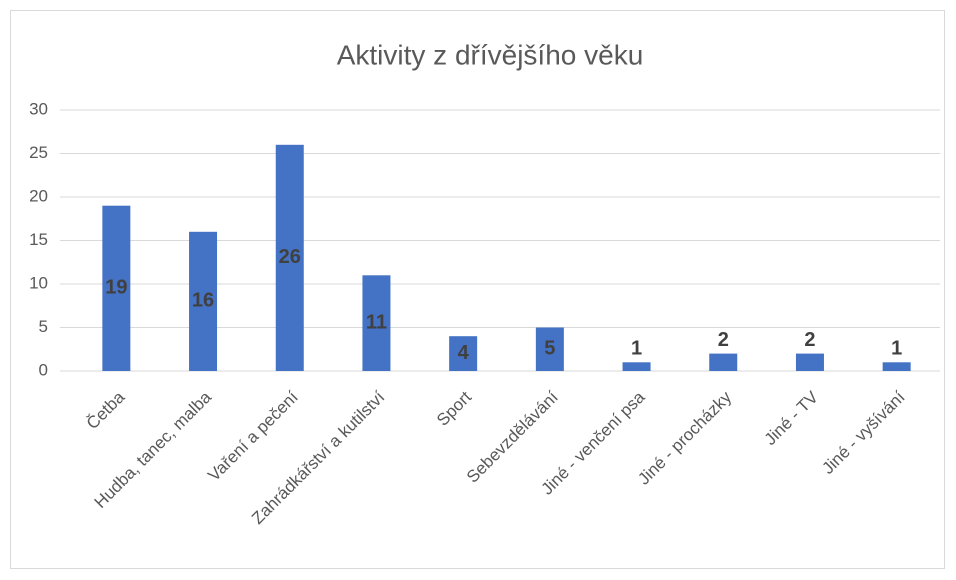 This screenshot has height=580, width=956. I want to click on data-label: 19, so click(116, 288).